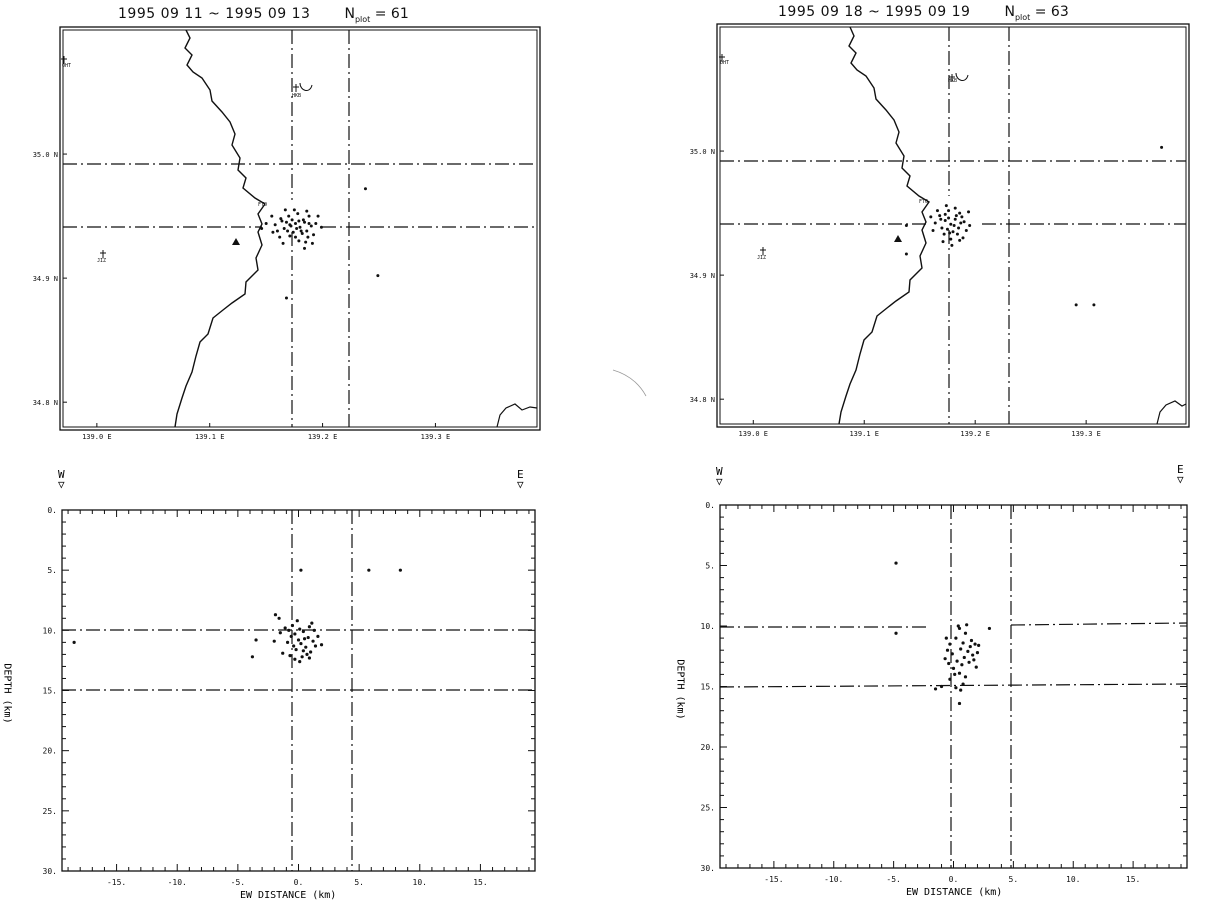 Image resolution: width=1206 pixels, height=905 pixels. What do you see at coordinates (893, 879) in the screenshot?
I see `right-section-distance-label: -5.` at bounding box center [893, 879].